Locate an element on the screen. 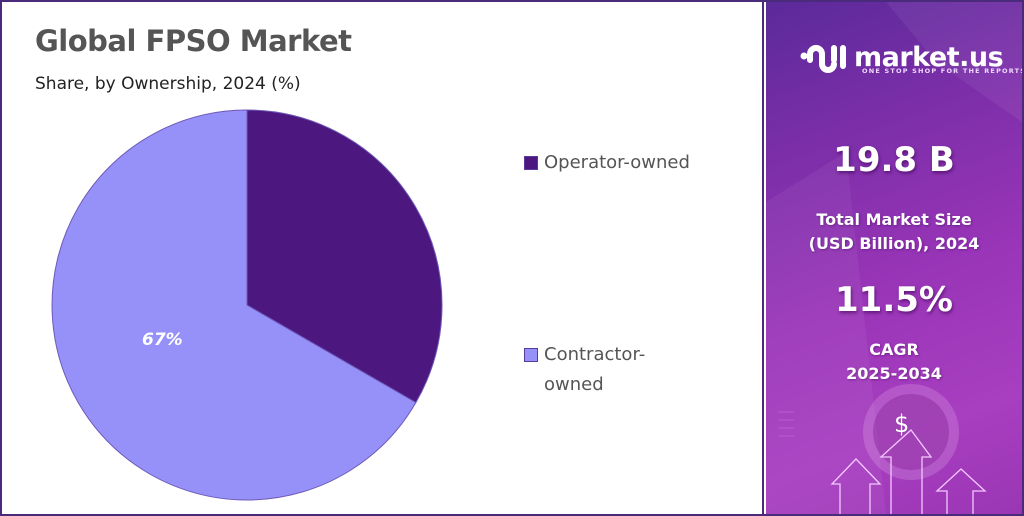  brand-logo: market.us is located at coordinates (902, 57).